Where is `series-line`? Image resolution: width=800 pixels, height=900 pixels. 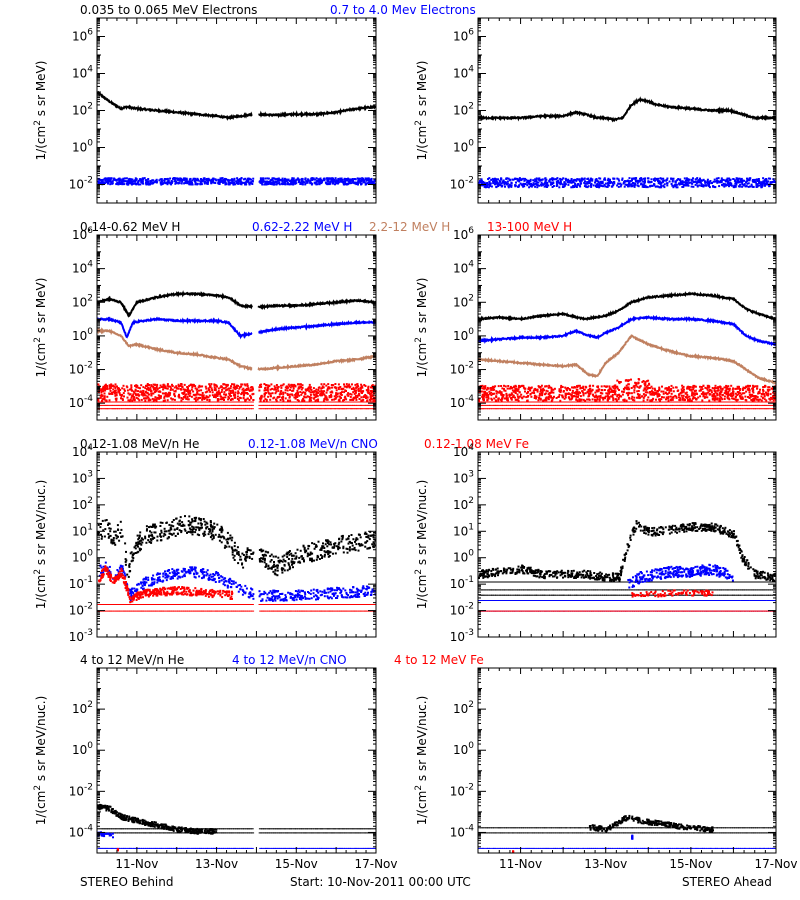 series-line is located at coordinates (627, 330).